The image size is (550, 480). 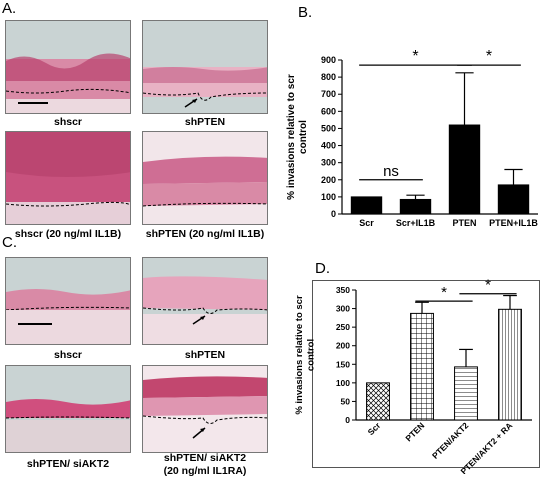 I want to click on y-tick-label: 700, so click(x=328, y=94).